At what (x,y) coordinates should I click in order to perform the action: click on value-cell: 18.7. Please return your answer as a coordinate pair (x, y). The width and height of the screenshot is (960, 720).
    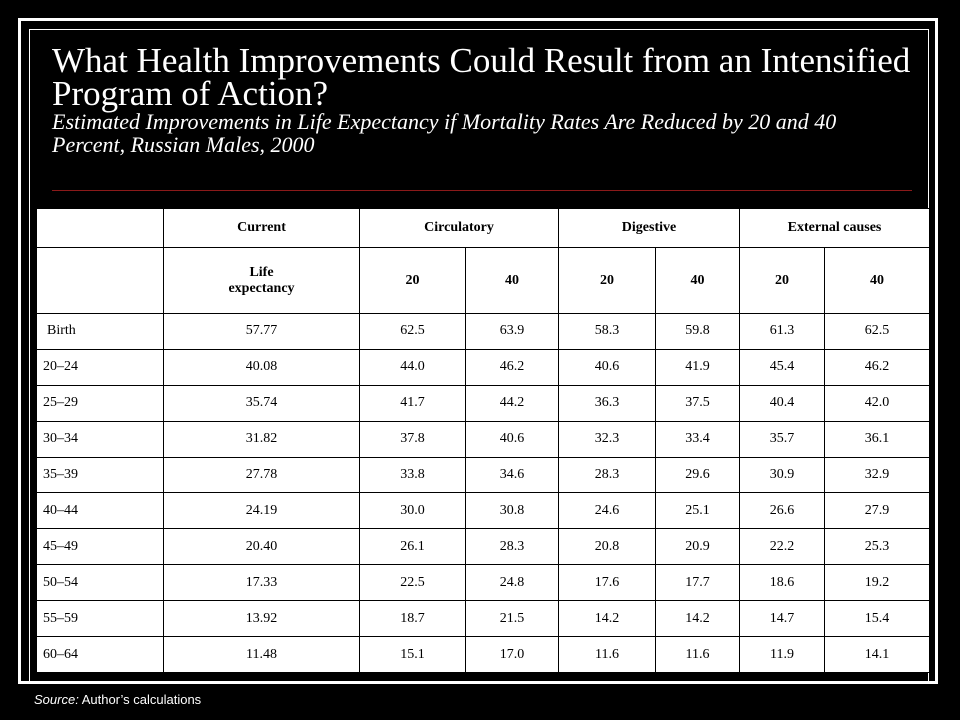
    Looking at the image, I should click on (412, 619).